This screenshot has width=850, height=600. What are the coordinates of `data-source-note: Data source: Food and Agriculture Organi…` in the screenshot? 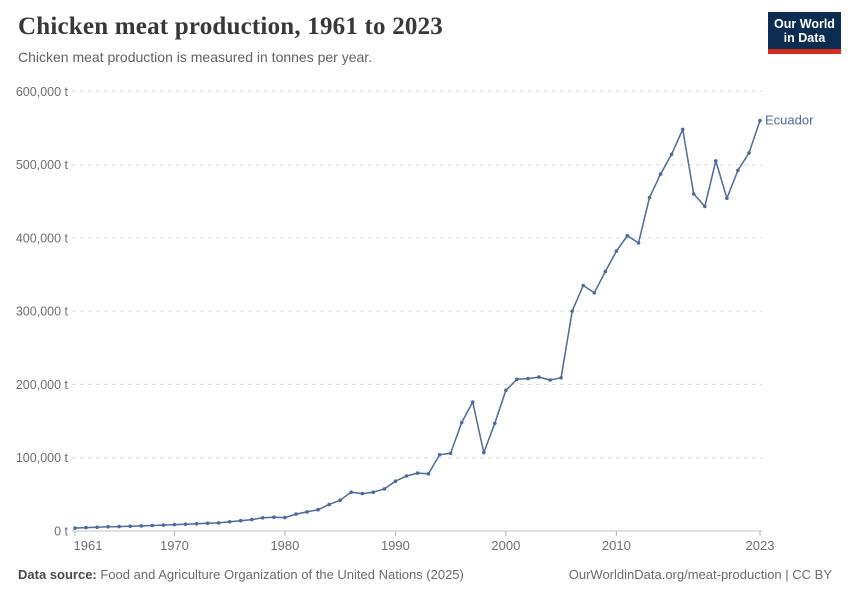 It's located at (241, 574).